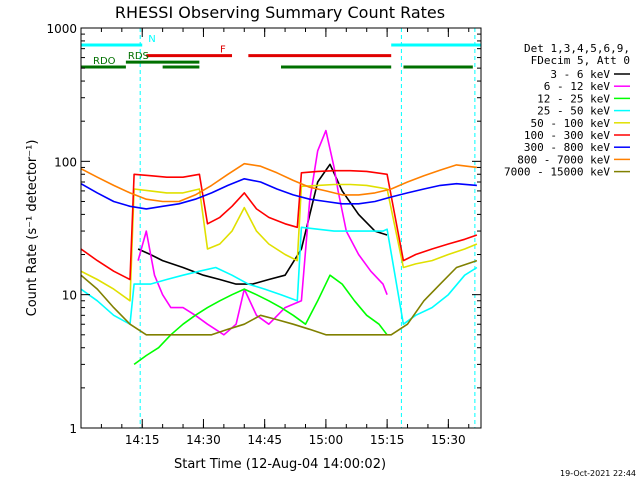 This screenshot has height=480, width=640. I want to click on legend-label-3-6-kev: 3 - 6 keV, so click(580, 74).